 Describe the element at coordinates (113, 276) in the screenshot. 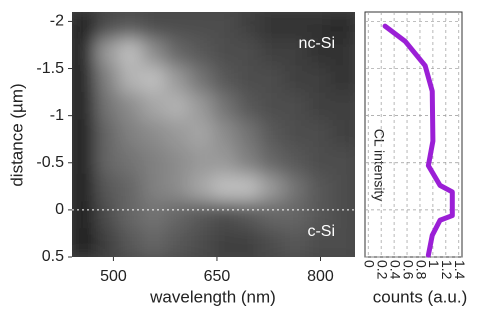

I see `x-tick-label: 500` at that location.